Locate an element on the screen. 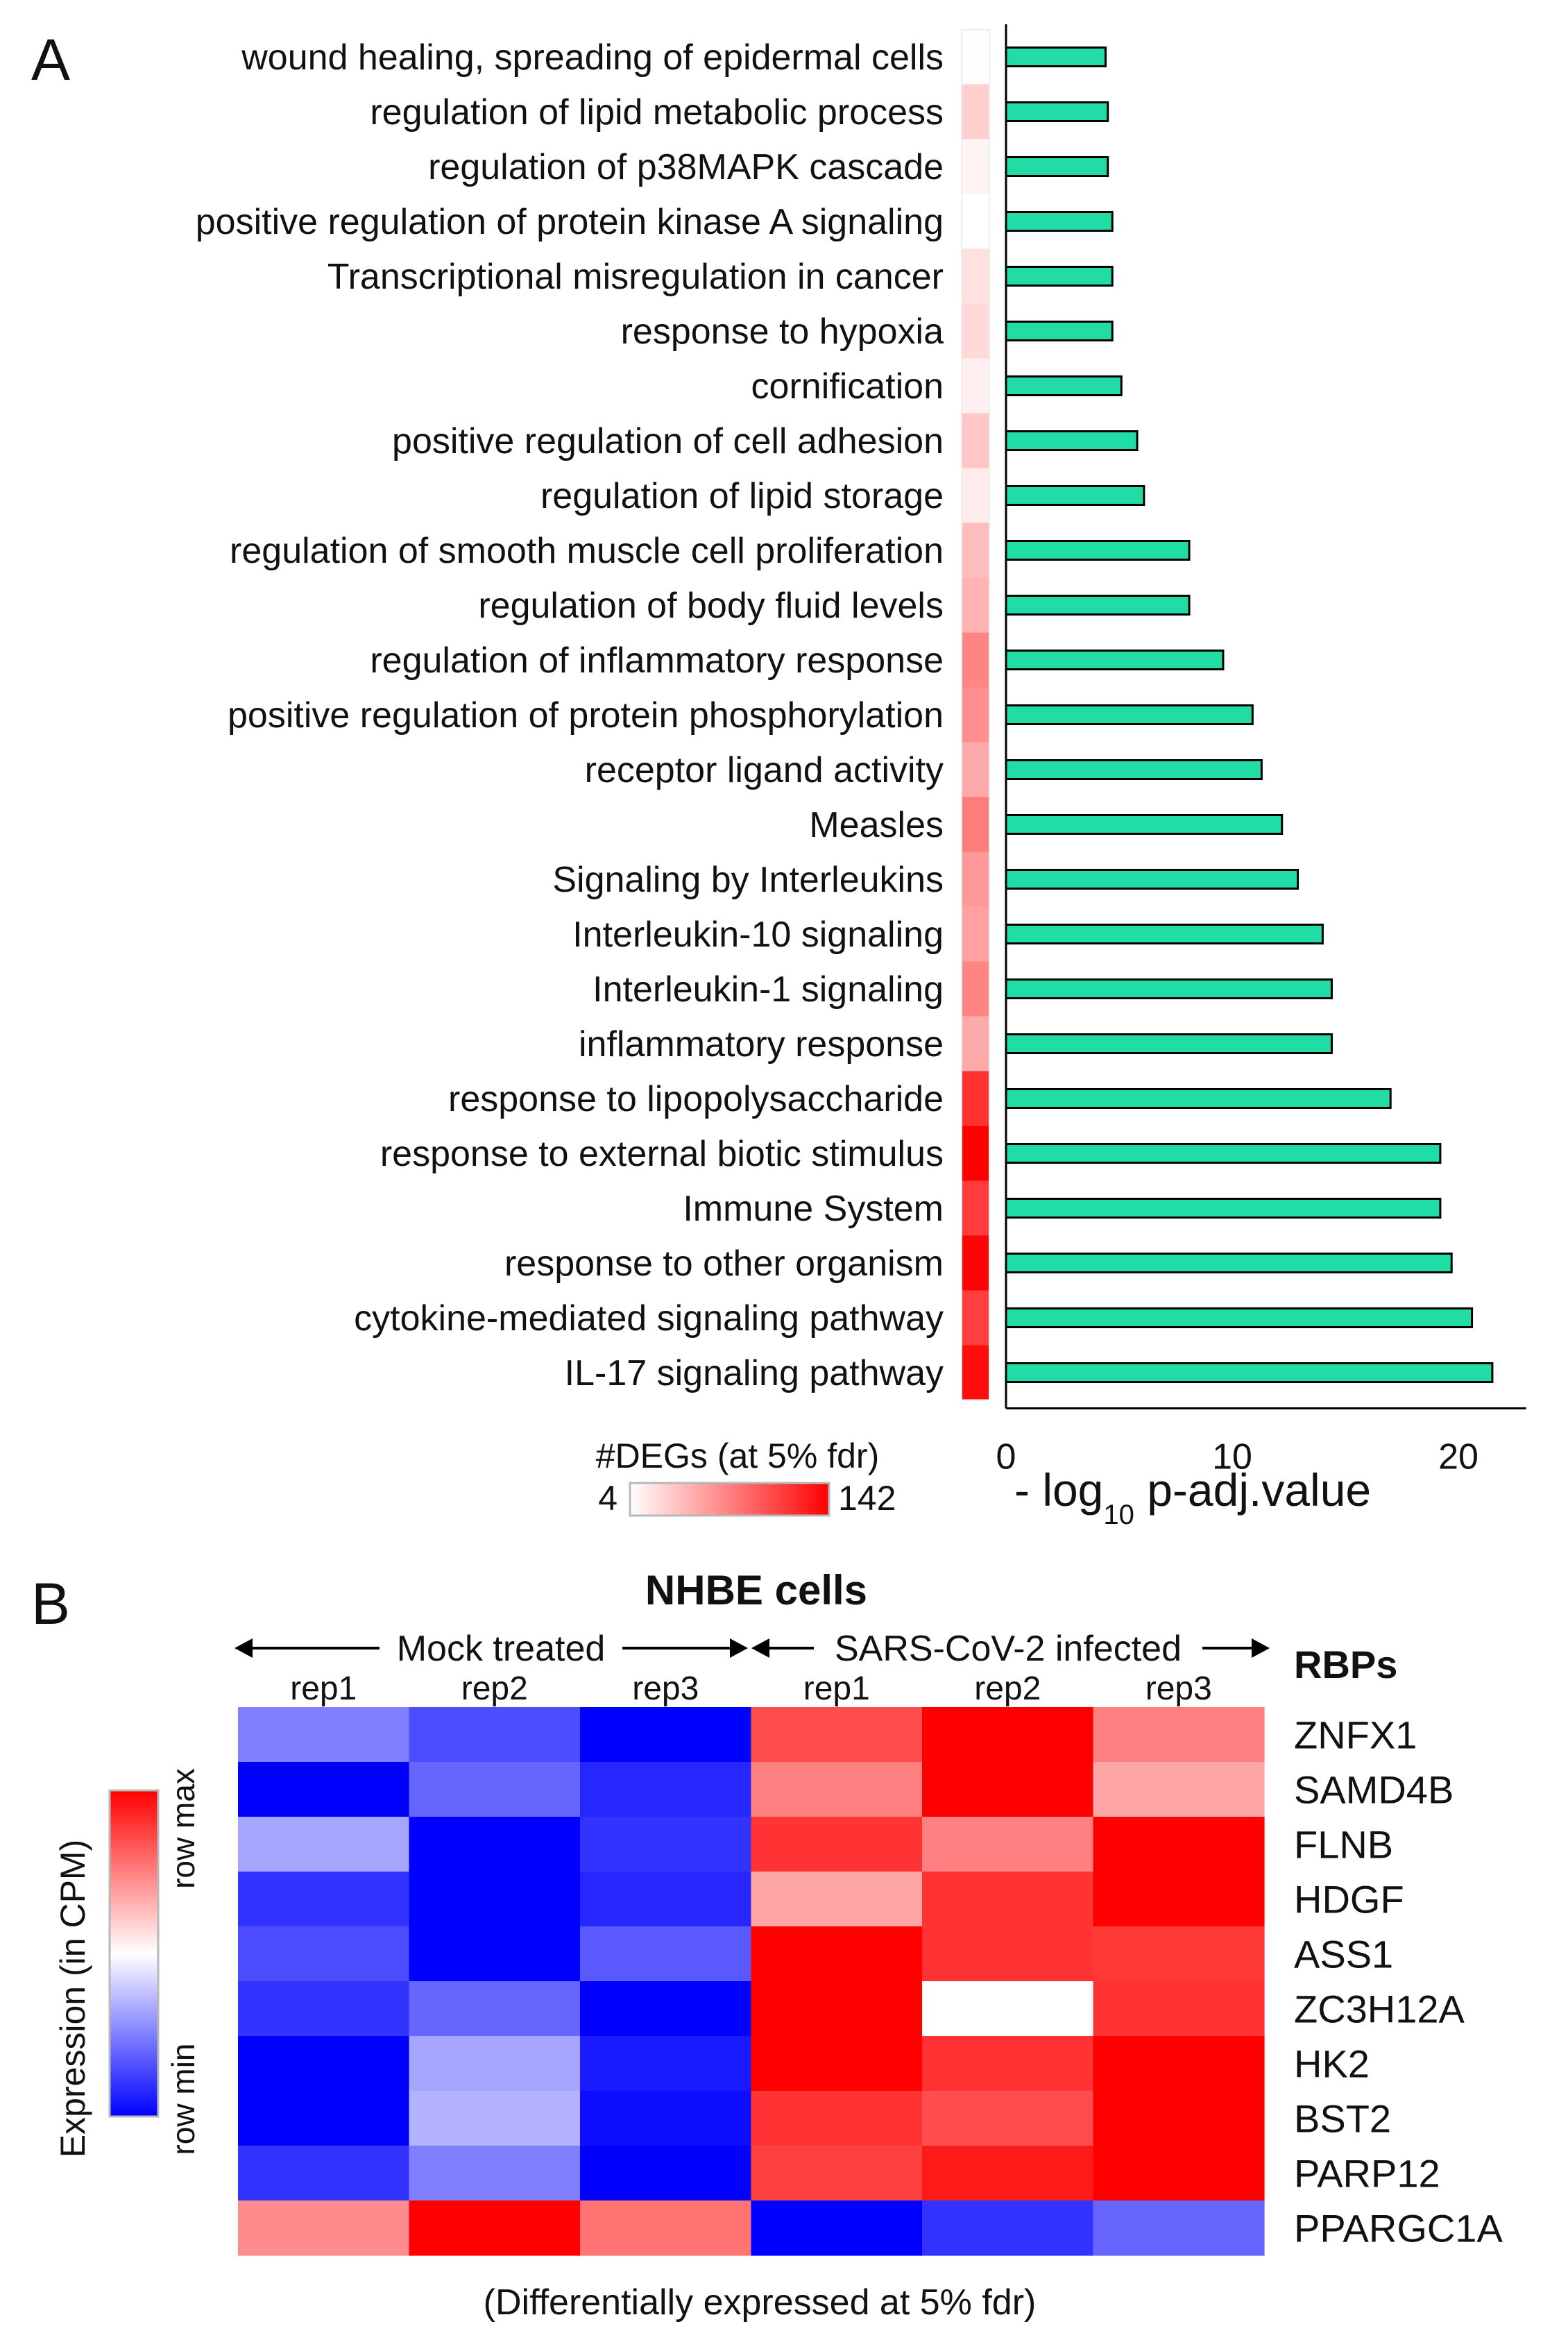  row-label: FLNB is located at coordinates (1343, 1845).